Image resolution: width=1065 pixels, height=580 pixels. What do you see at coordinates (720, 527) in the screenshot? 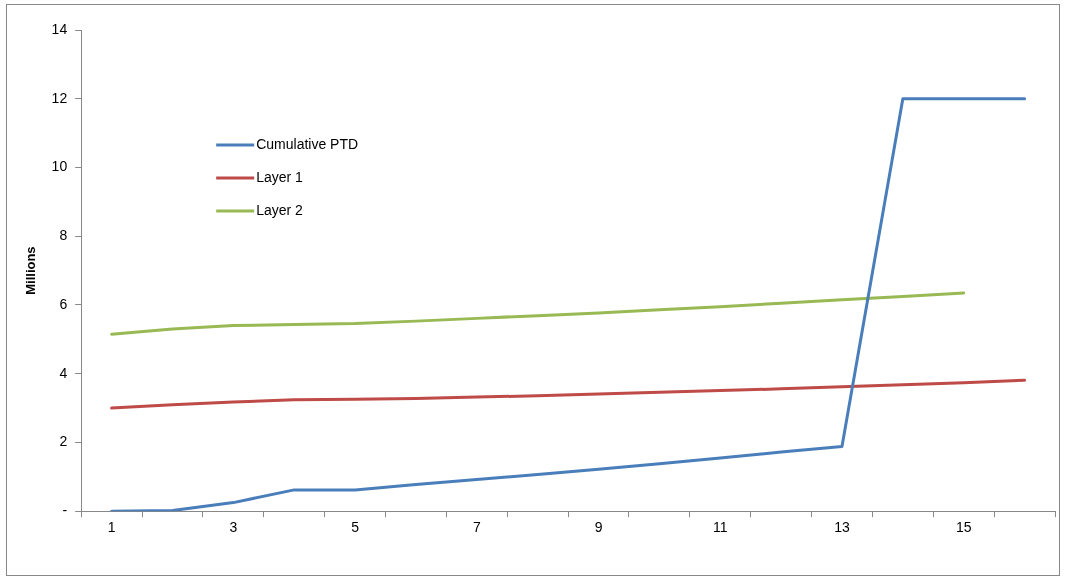
I see `x-tick-label: 11` at bounding box center [720, 527].